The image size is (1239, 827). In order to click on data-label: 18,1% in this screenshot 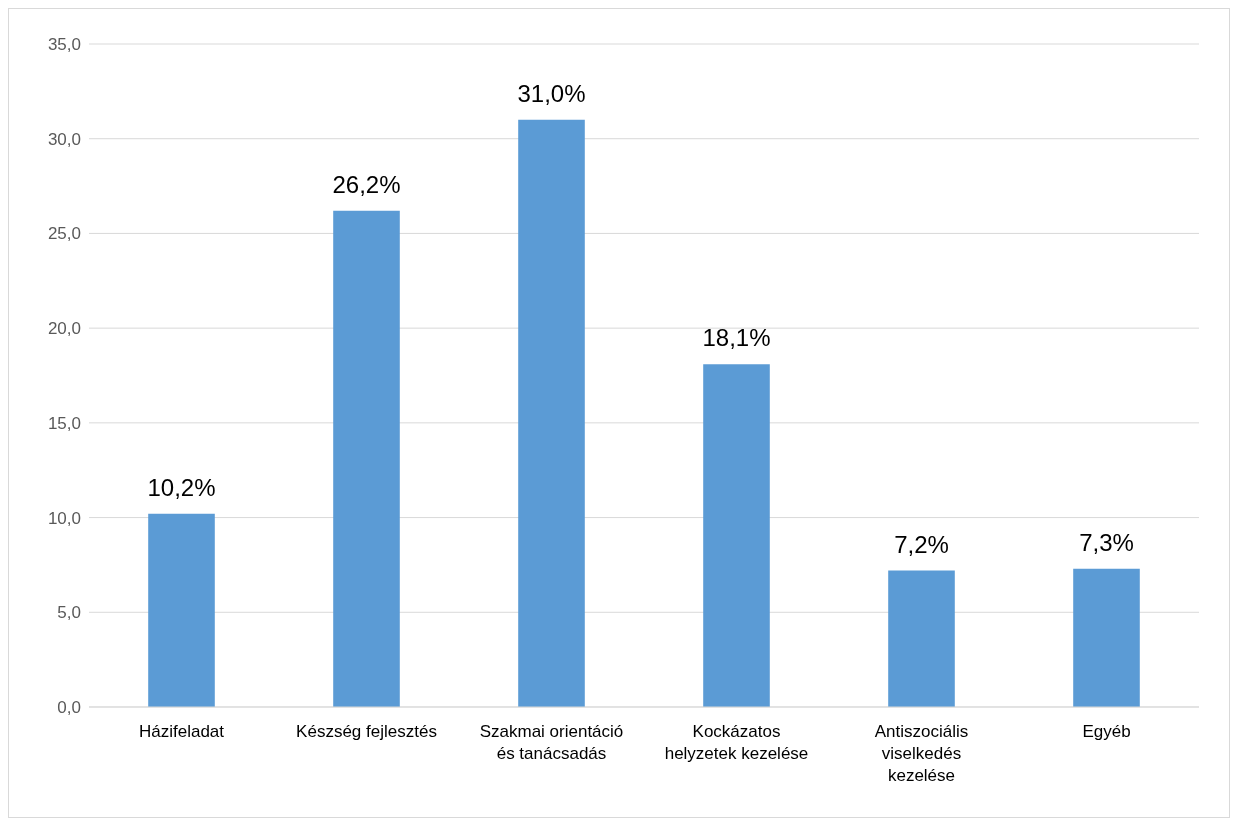, I will do `click(736, 338)`.